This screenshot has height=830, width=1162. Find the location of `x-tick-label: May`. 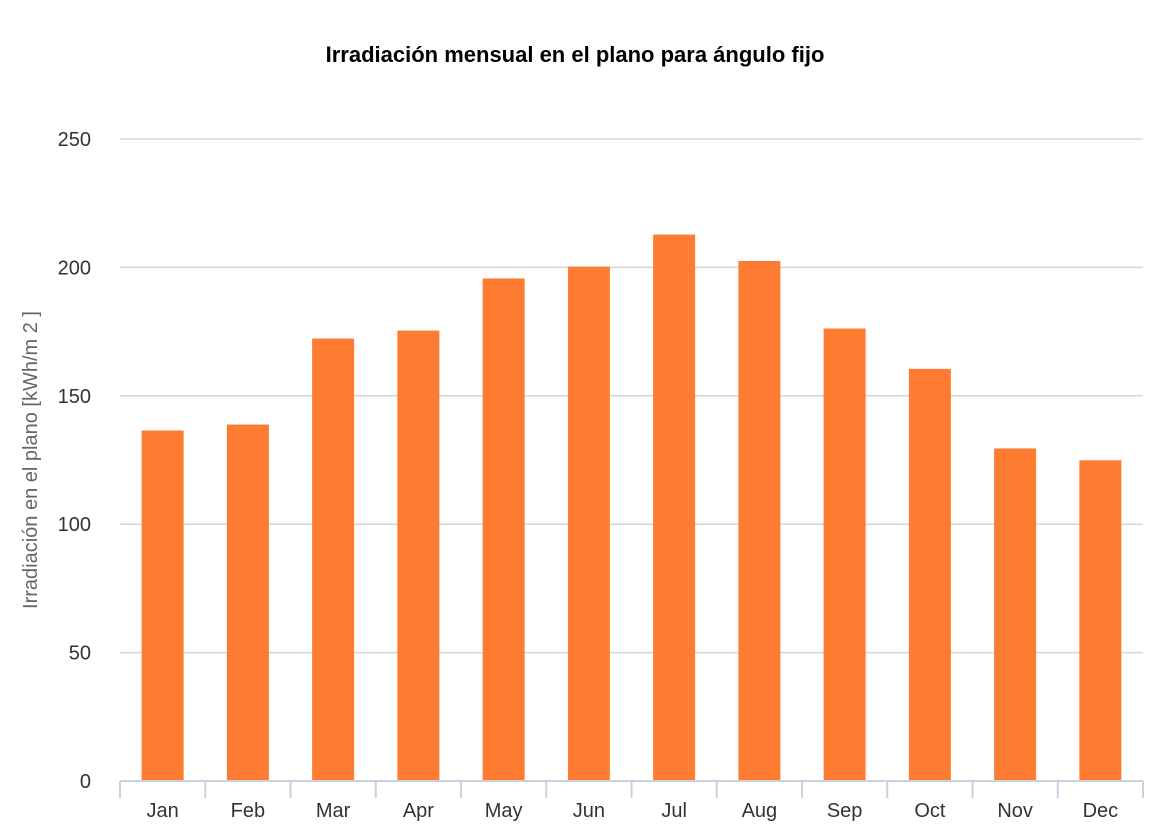

x-tick-label: May is located at coordinates (504, 811).